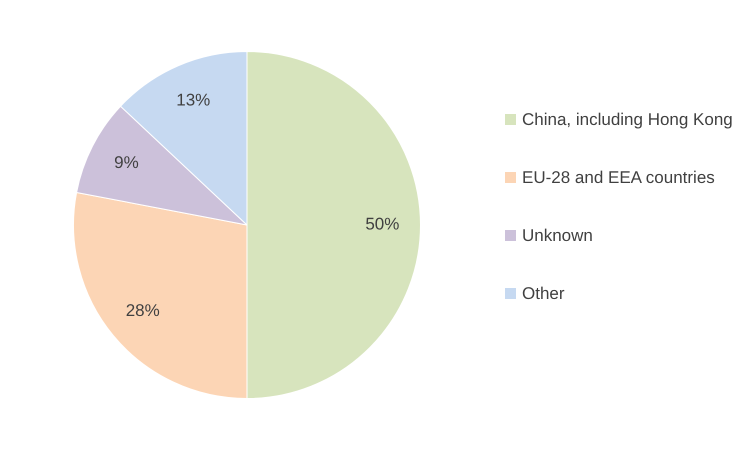  Describe the element at coordinates (627, 120) in the screenshot. I see `legend-label: China, including Hong Kong` at that location.